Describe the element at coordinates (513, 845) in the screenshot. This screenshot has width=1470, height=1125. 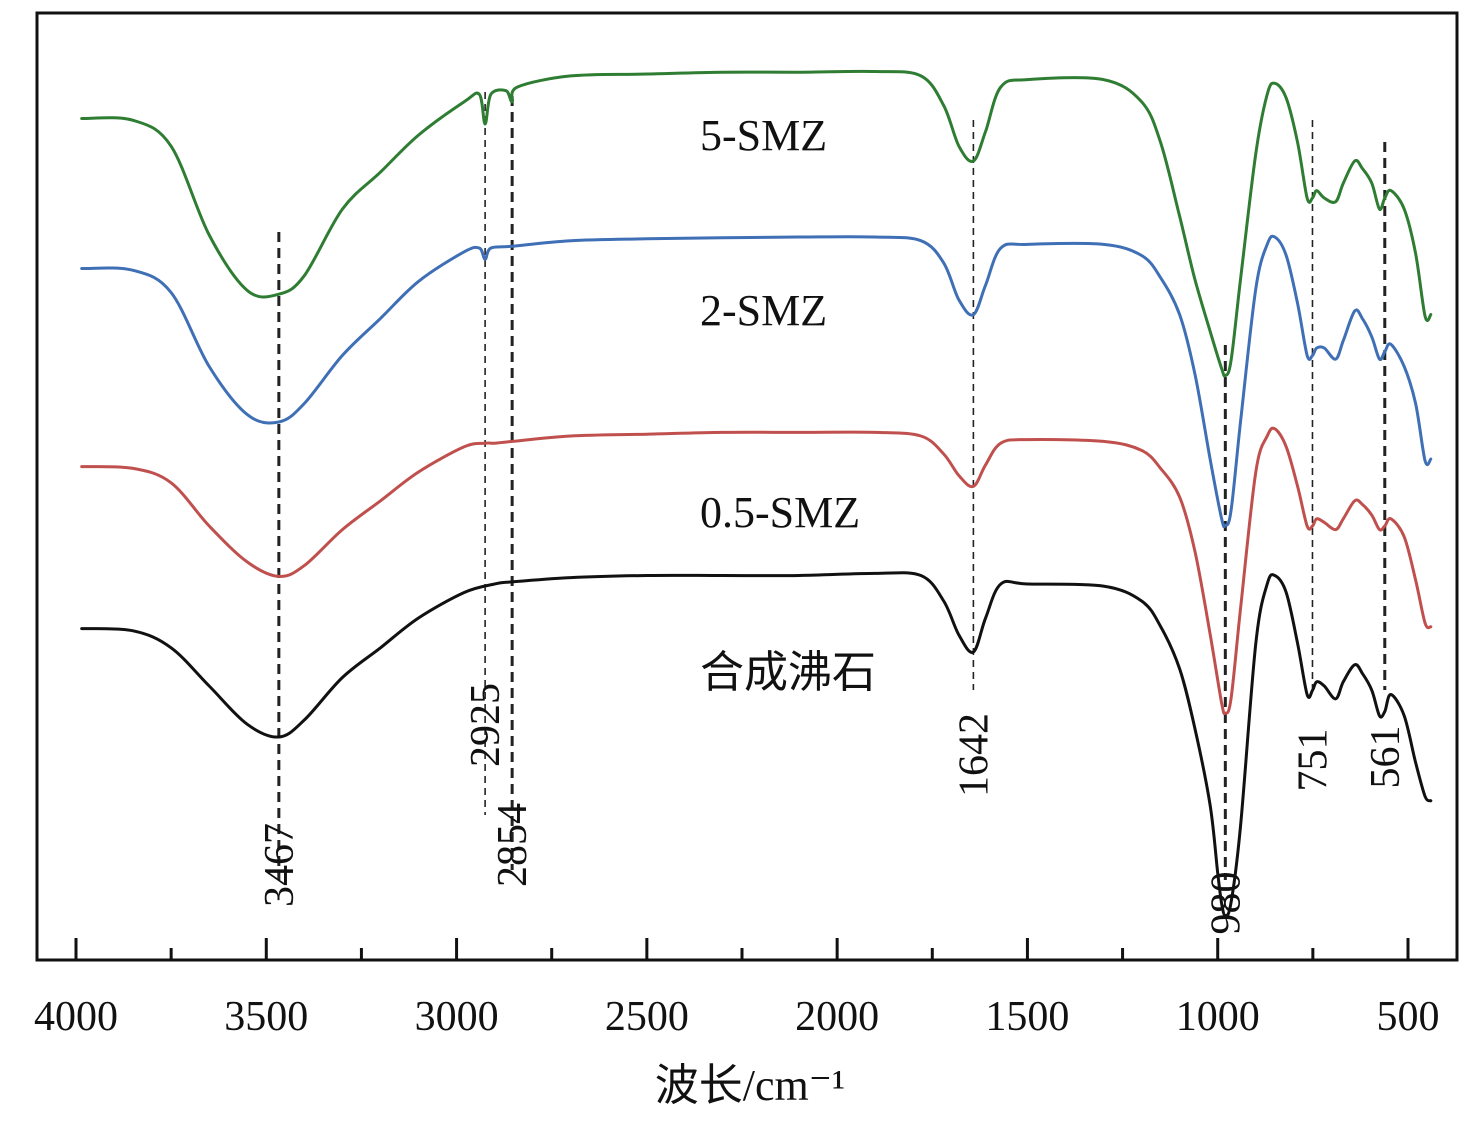
I see `peak-label-2854: 2854` at that location.